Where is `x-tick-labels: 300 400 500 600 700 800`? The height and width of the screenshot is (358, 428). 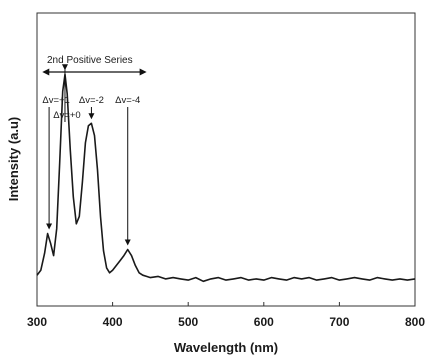 x-tick-labels: 300 400 500 600 700 800 is located at coordinates (226, 322).